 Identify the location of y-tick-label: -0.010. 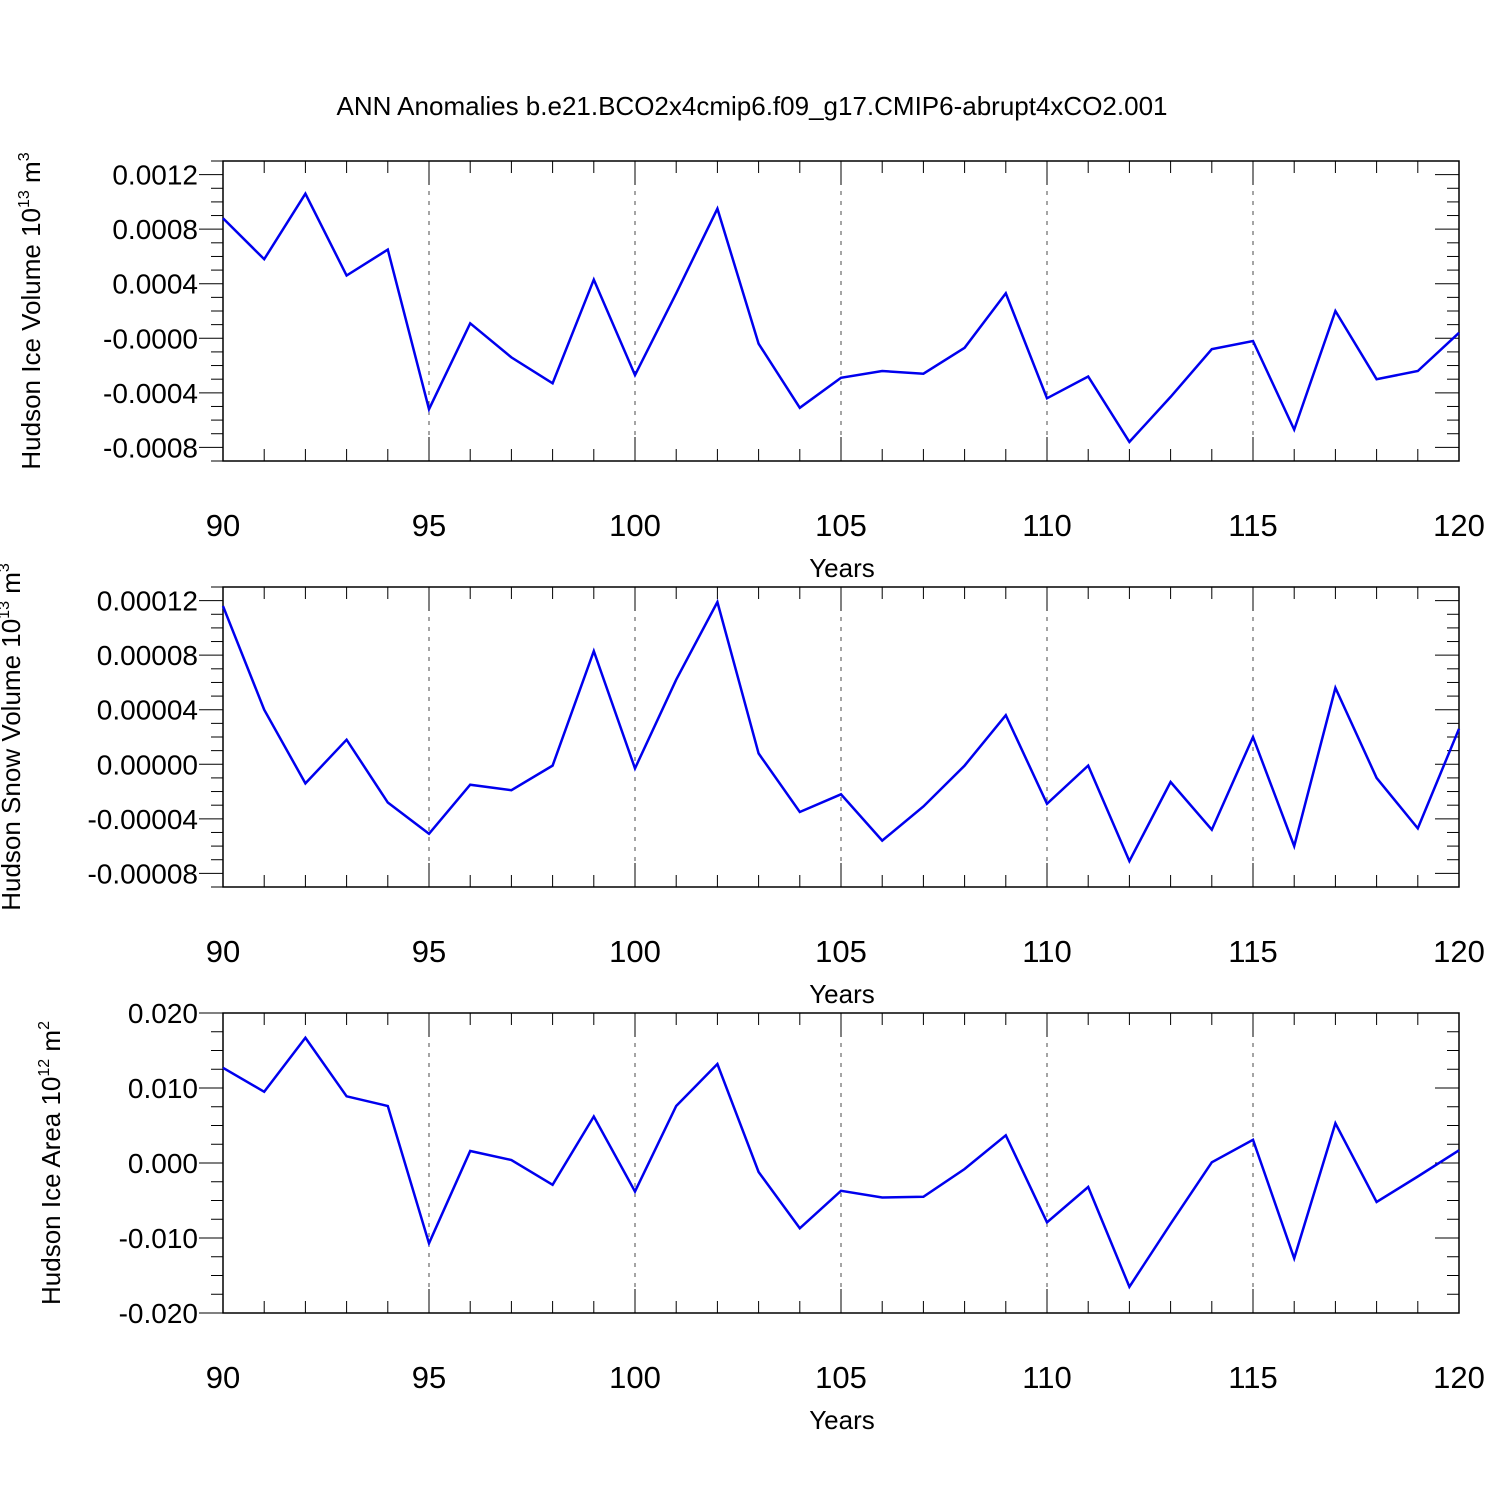
(158, 1238).